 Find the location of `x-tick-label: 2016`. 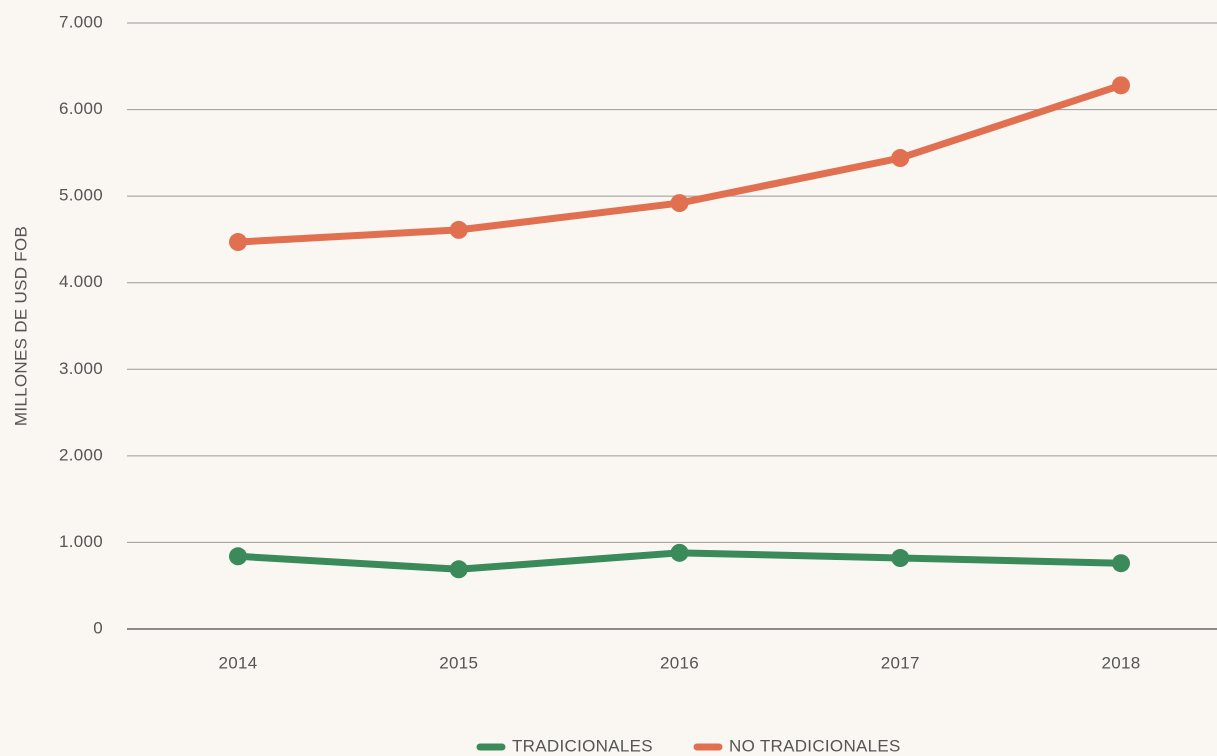

x-tick-label: 2016 is located at coordinates (679, 662).